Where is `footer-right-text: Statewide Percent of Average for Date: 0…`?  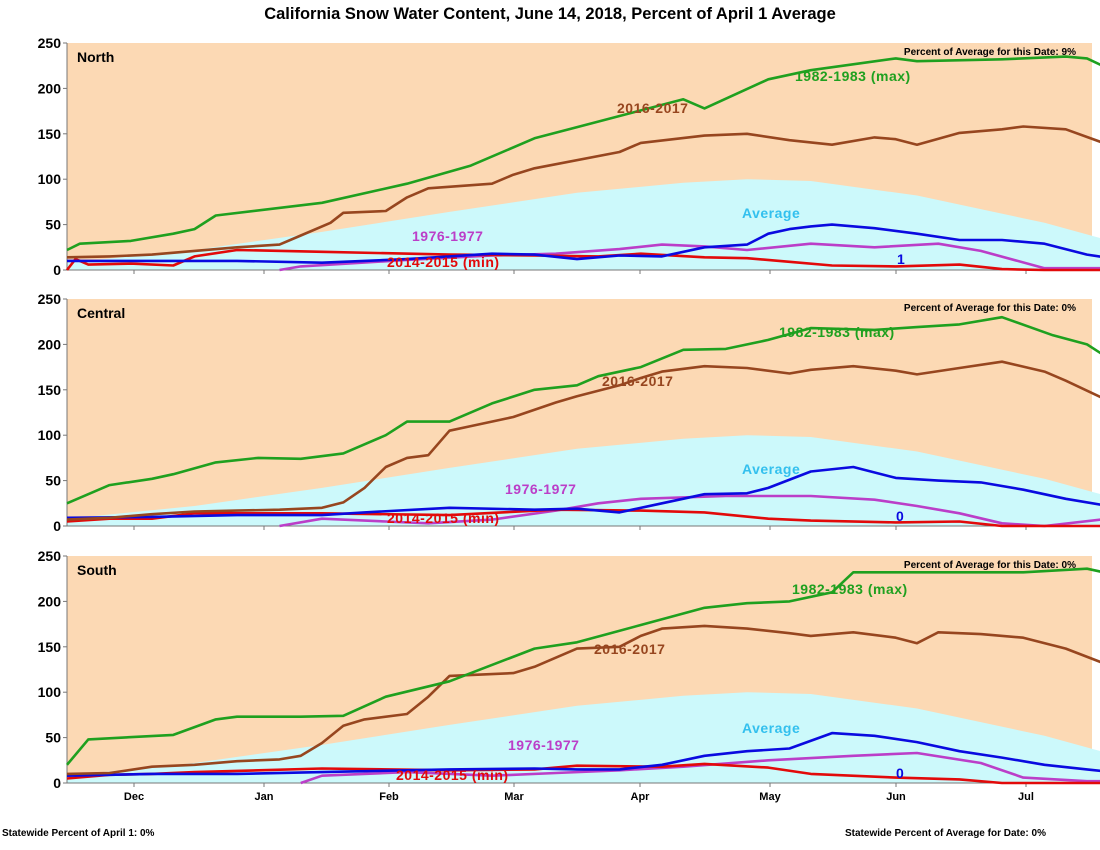 footer-right-text: Statewide Percent of Average for Date: 0… is located at coordinates (945, 833).